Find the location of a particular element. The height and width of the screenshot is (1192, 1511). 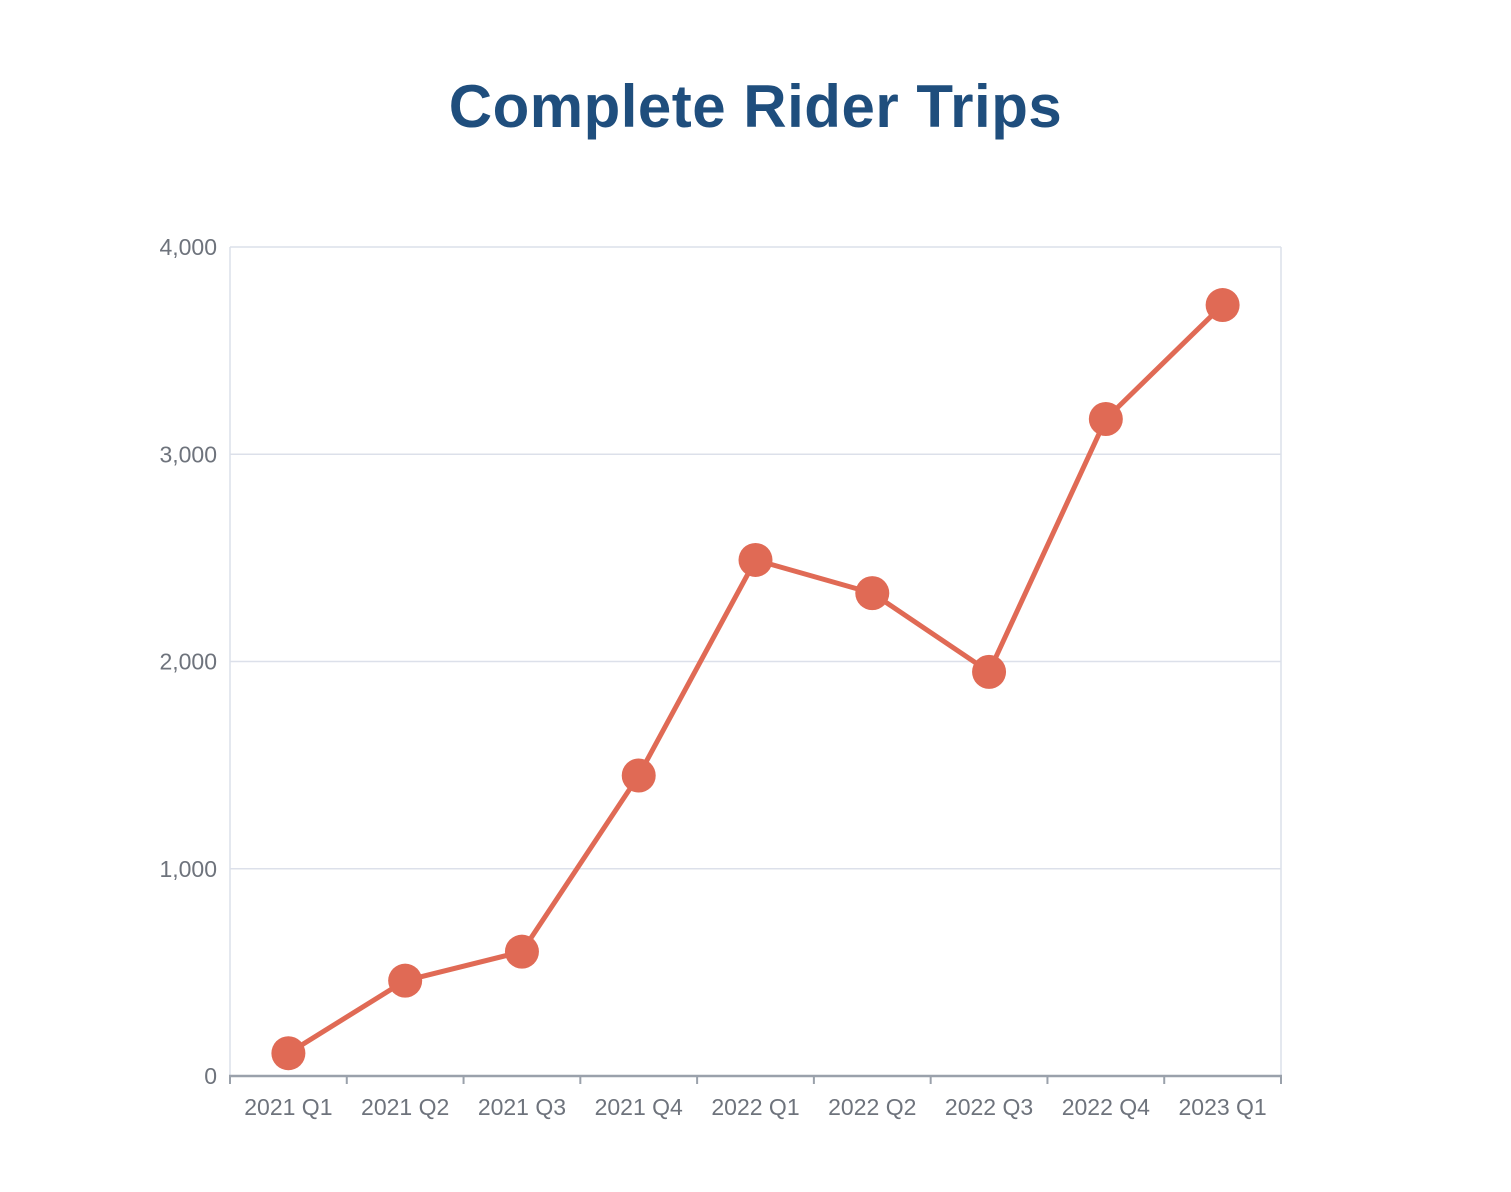

x-tick-label: 2021 Q1 is located at coordinates (288, 1107).